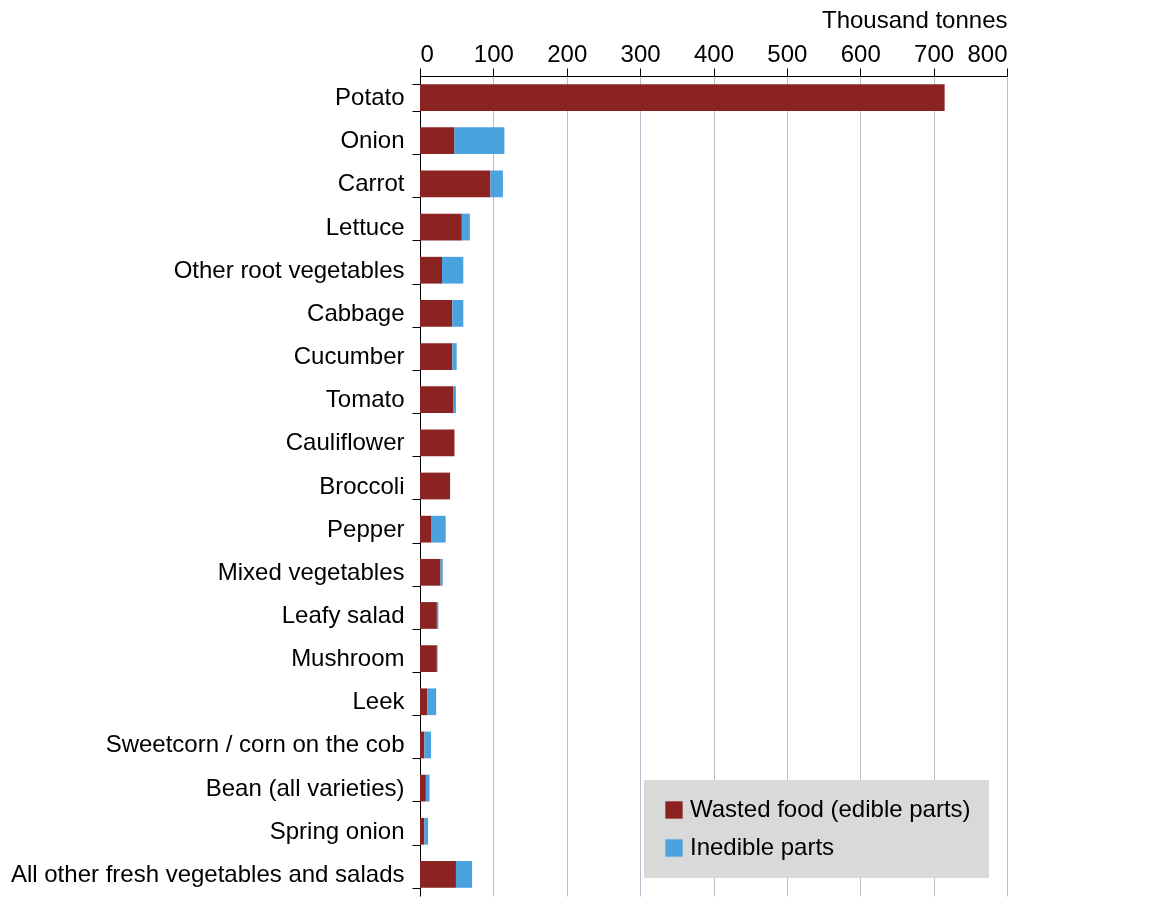 This screenshot has height=922, width=1158. I want to click on y-tick-label: Potato, so click(370, 97).